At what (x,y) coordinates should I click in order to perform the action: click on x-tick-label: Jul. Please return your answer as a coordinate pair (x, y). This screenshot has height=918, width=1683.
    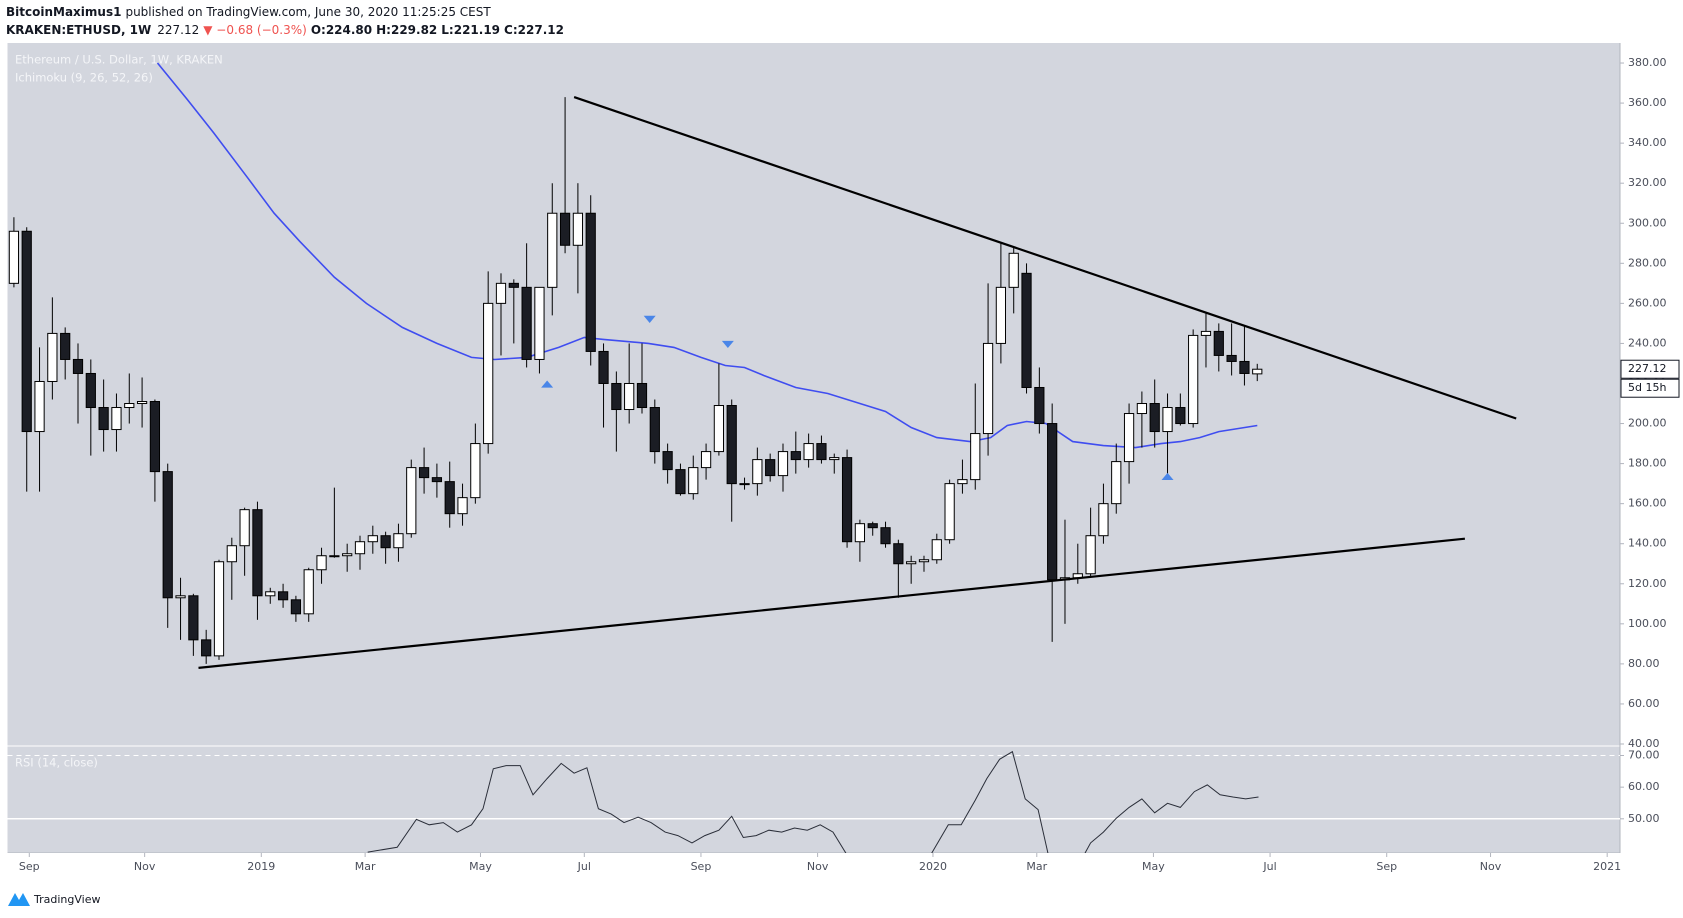
    Looking at the image, I should click on (584, 866).